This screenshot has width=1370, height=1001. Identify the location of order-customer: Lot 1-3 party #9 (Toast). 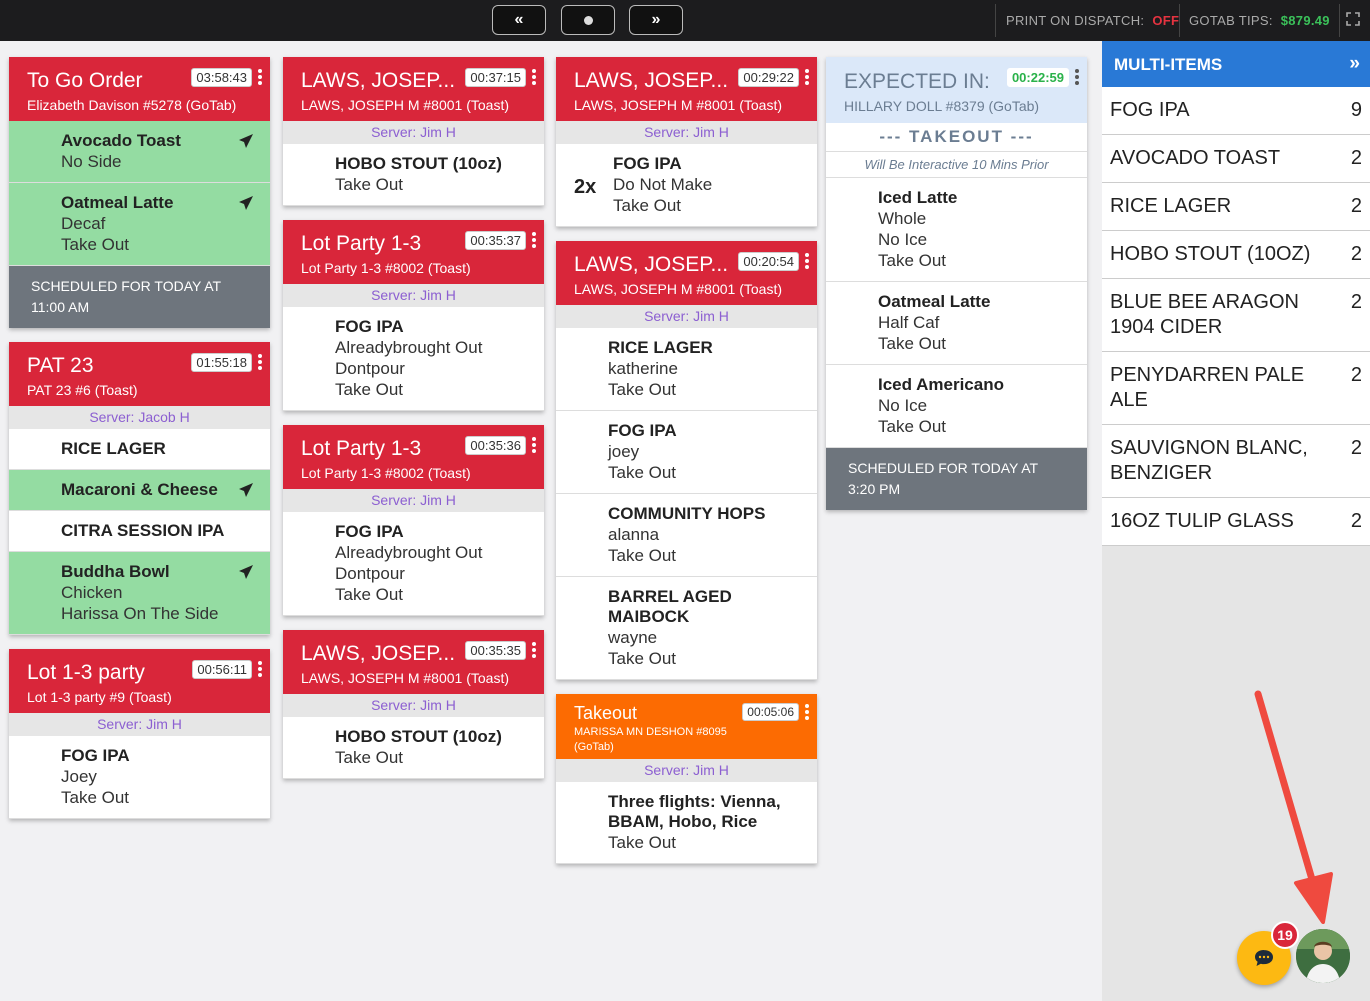
(99, 697).